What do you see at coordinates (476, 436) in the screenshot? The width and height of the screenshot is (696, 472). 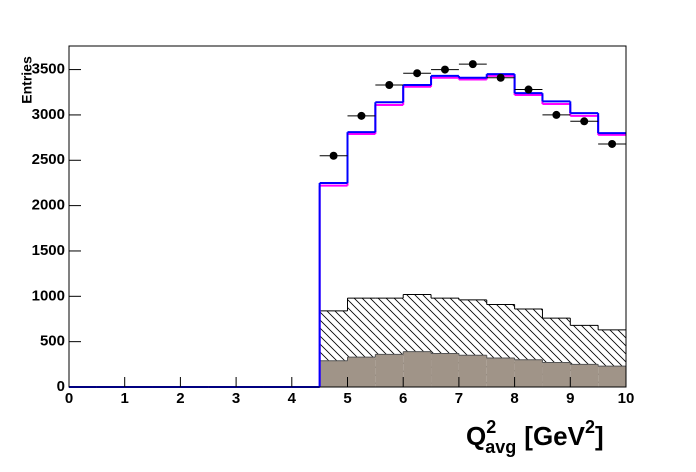 I see `x-label-base: Q` at bounding box center [476, 436].